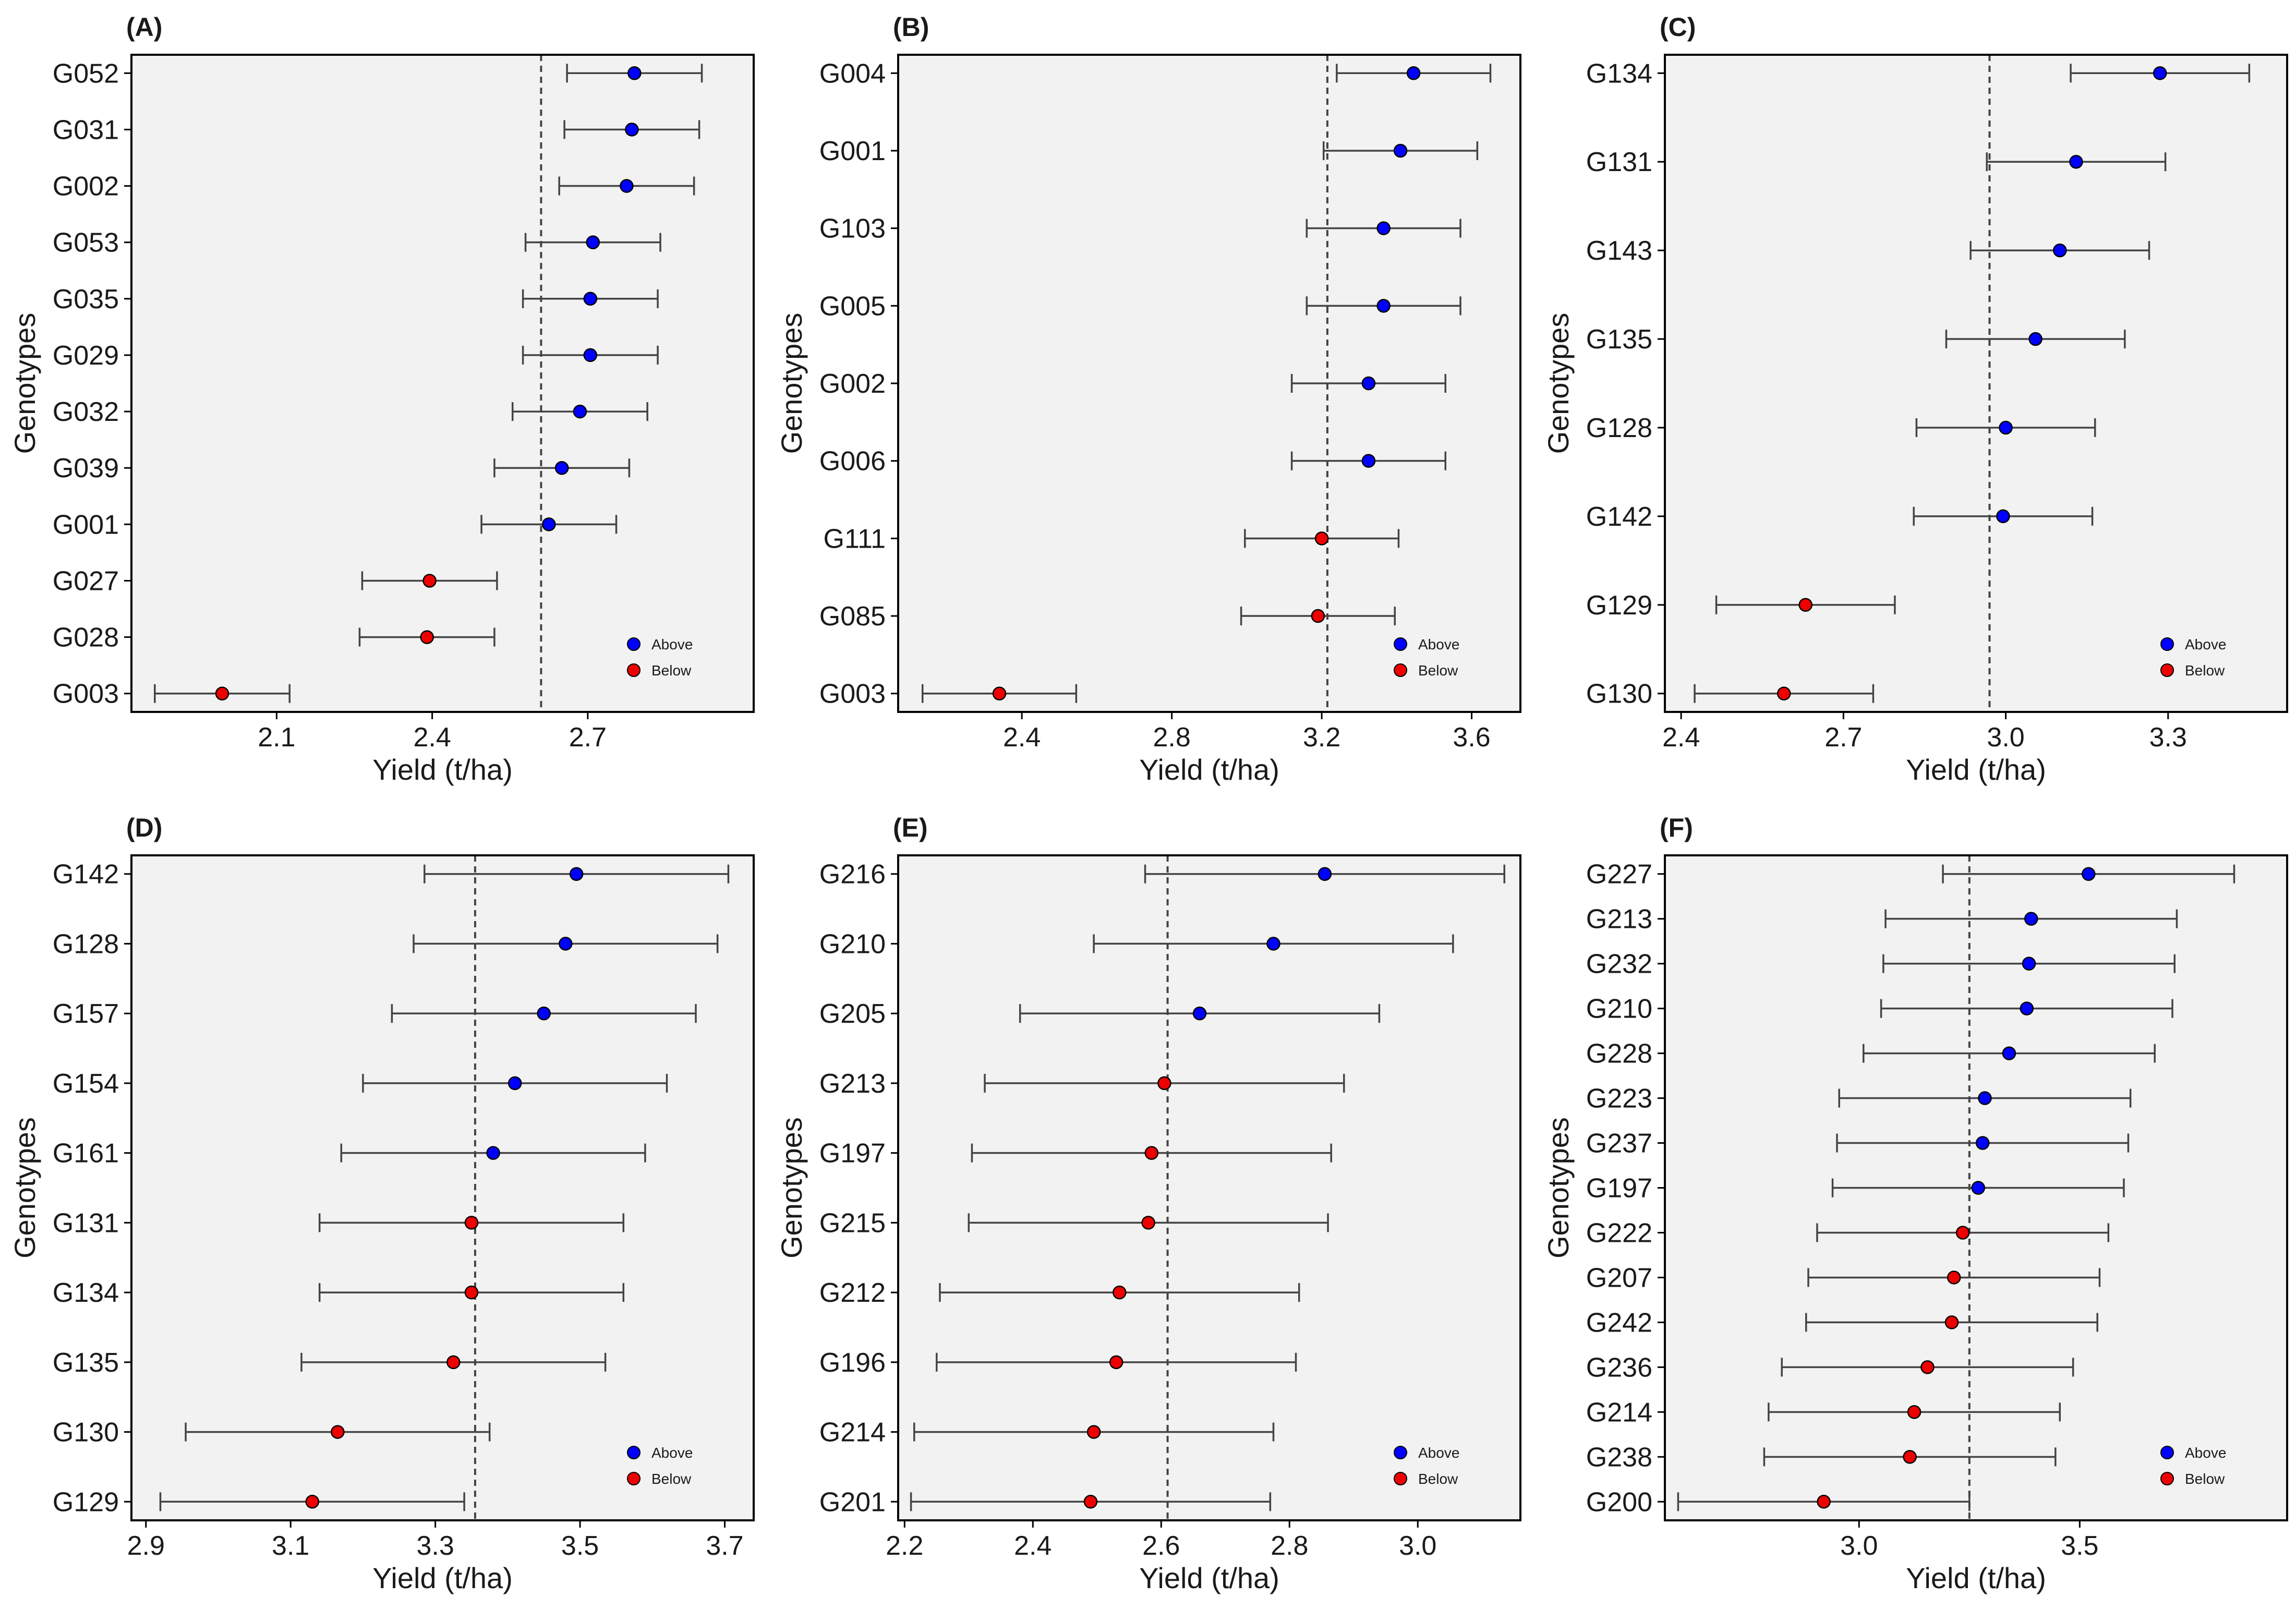 The image size is (2296, 1597). I want to click on legend-key-below, so click(1400, 670).